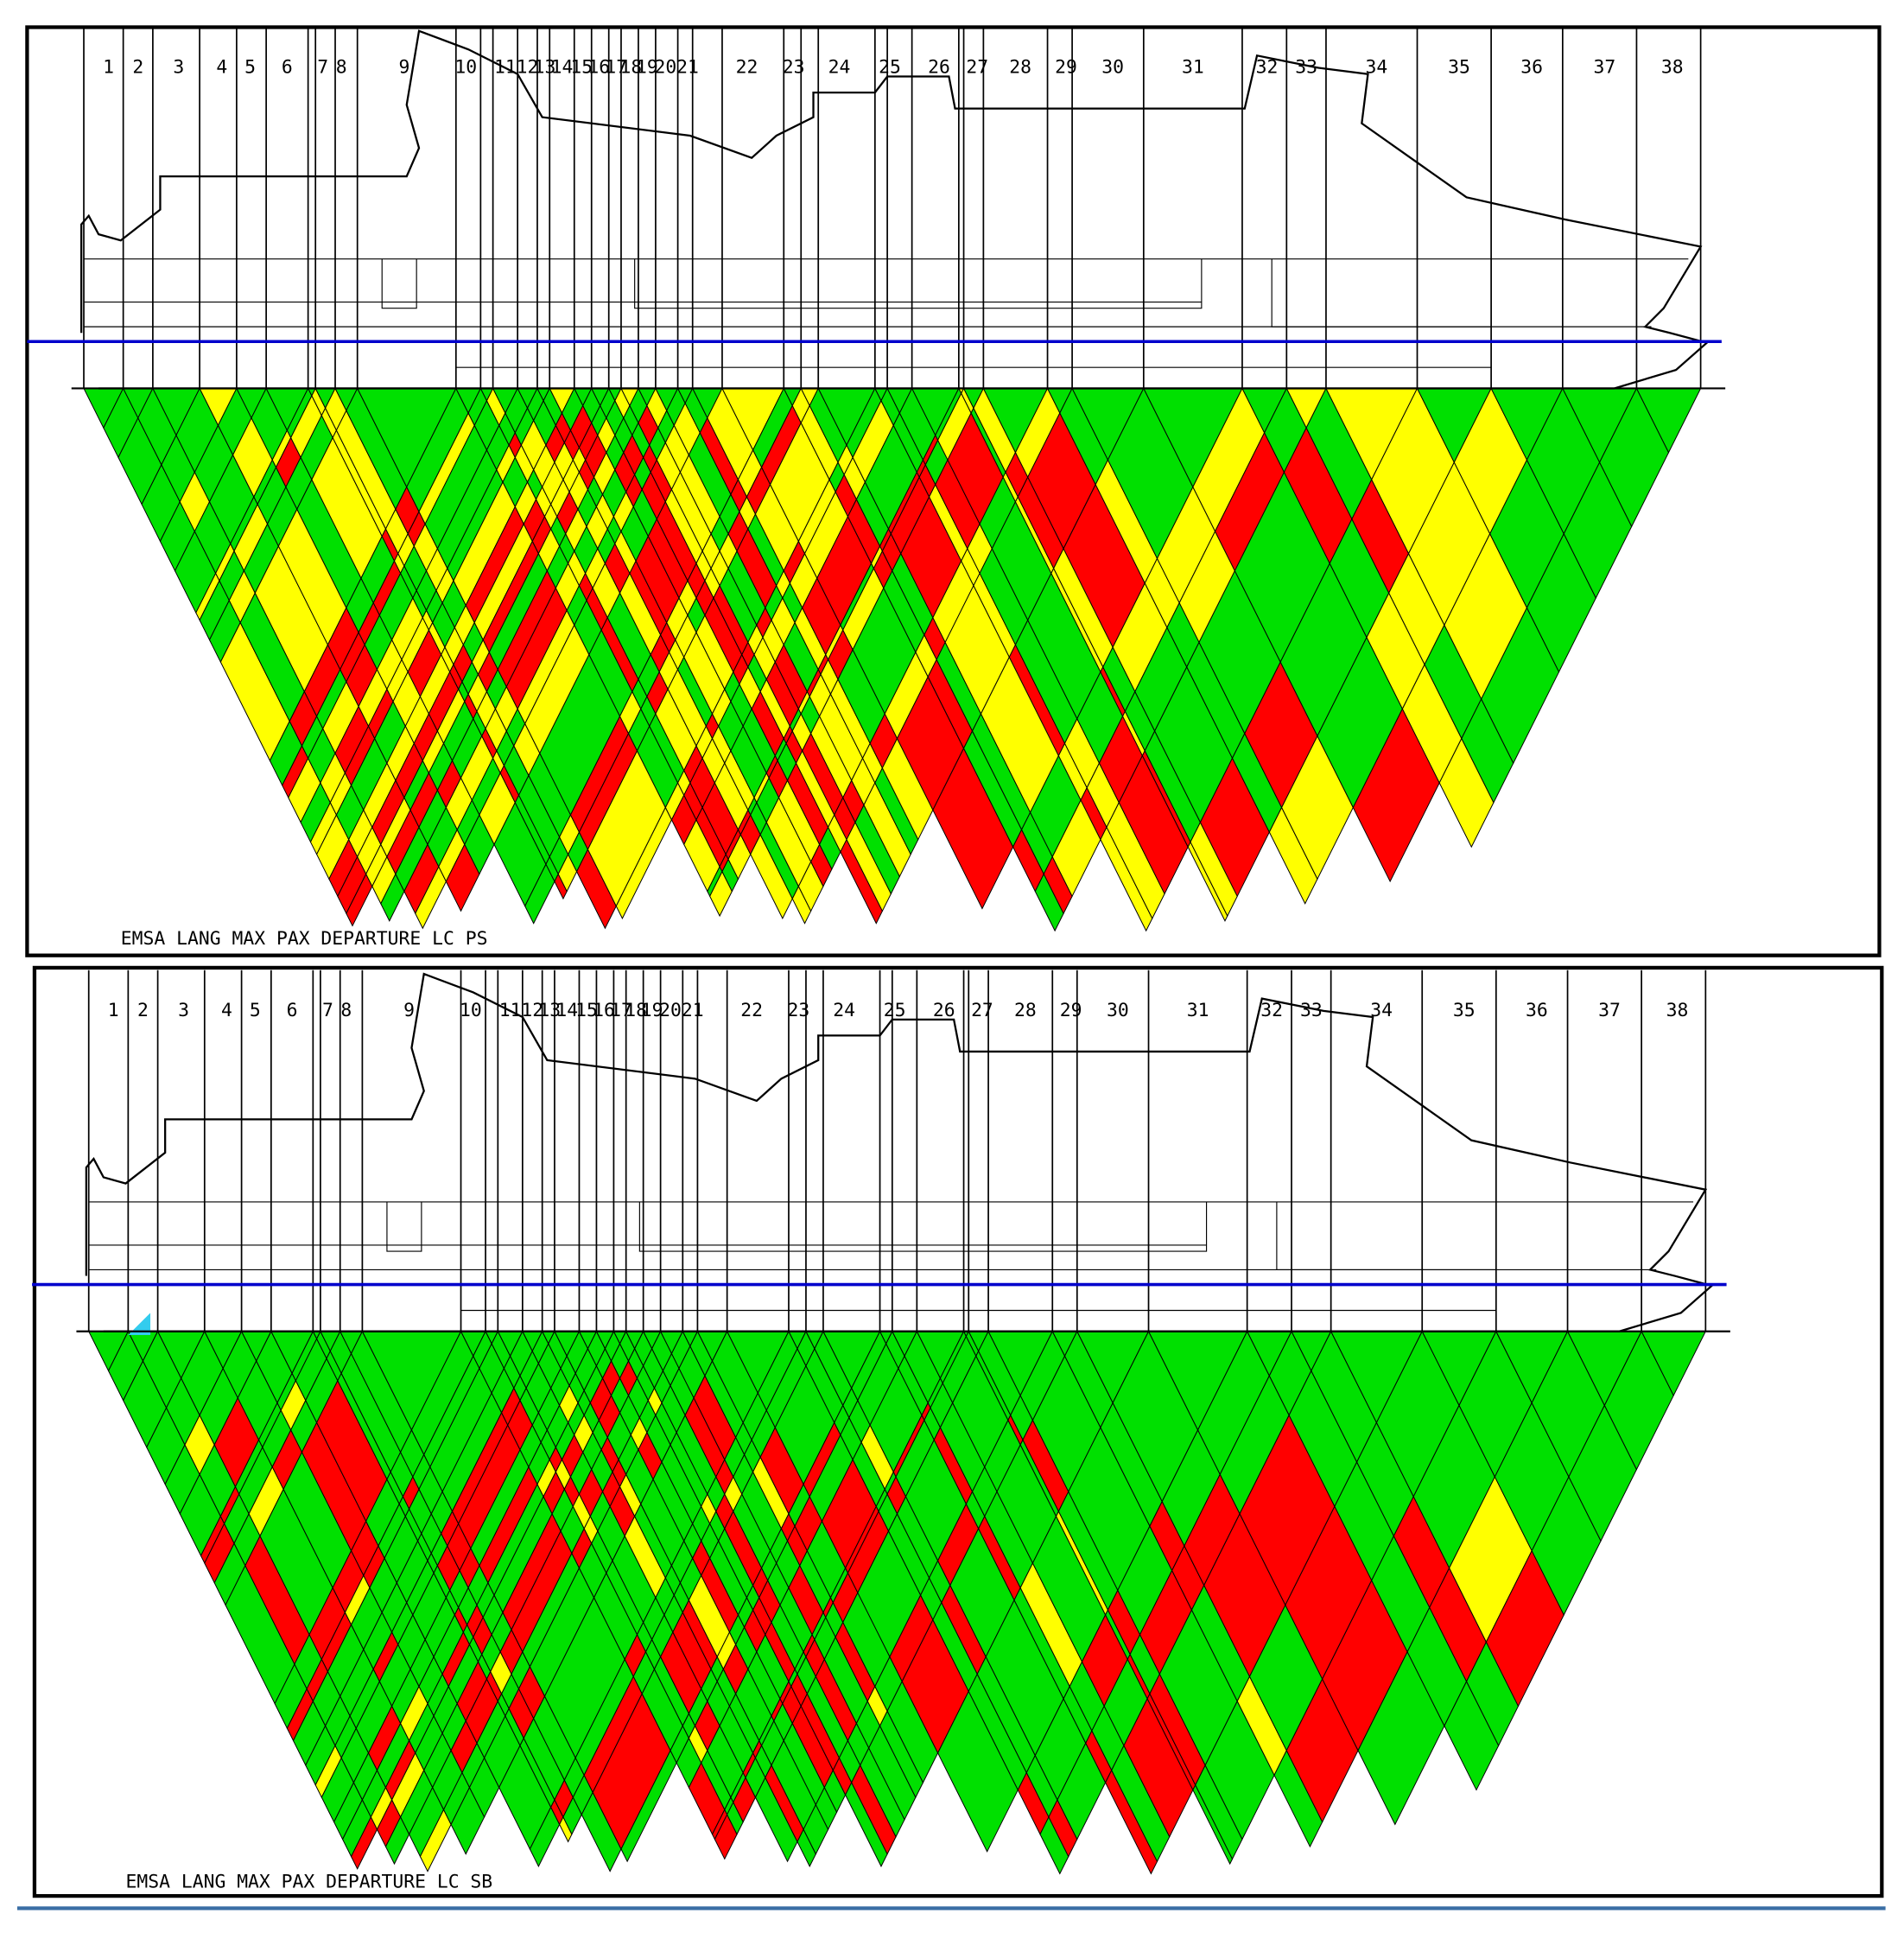 This screenshot has width=1904, height=1933. Describe the element at coordinates (304, 939) in the screenshot. I see `panel-caption: EMSA LANG MAX PAX DEPARTURE LC PS` at that location.